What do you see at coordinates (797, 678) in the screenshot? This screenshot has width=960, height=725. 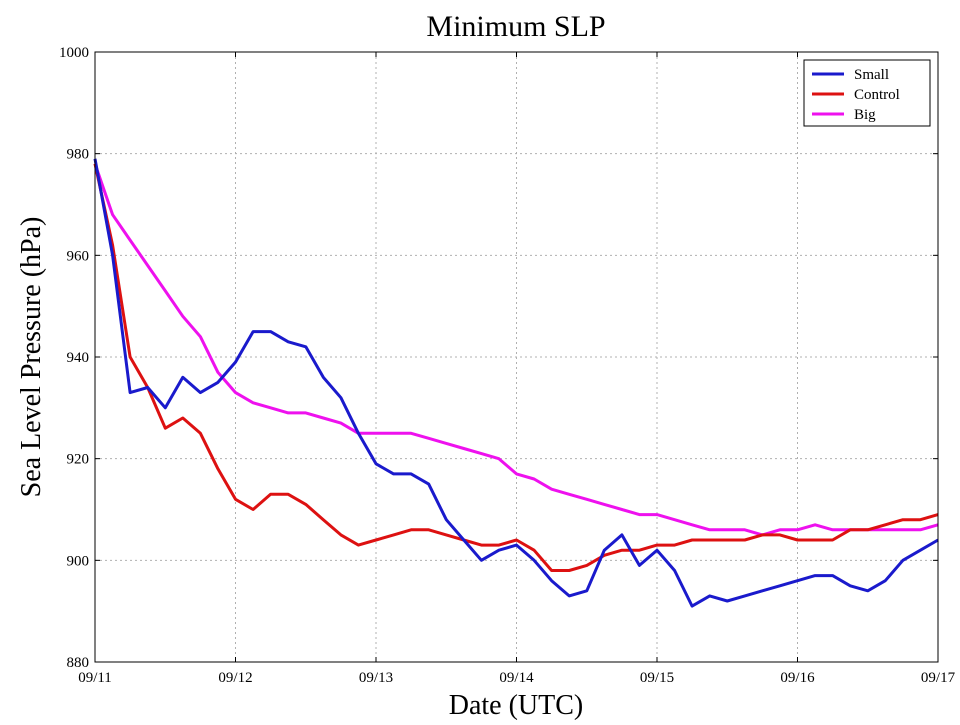 I see `x-tick-label: 09/16` at bounding box center [797, 678].